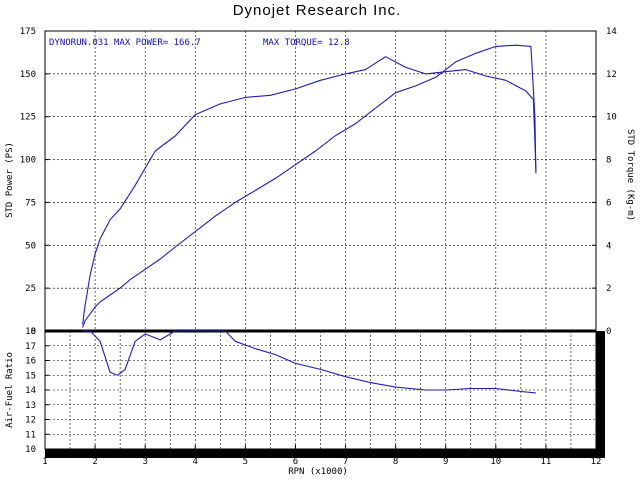  What do you see at coordinates (608, 161) in the screenshot?
I see `y-right-tick-label: 8` at bounding box center [608, 161].